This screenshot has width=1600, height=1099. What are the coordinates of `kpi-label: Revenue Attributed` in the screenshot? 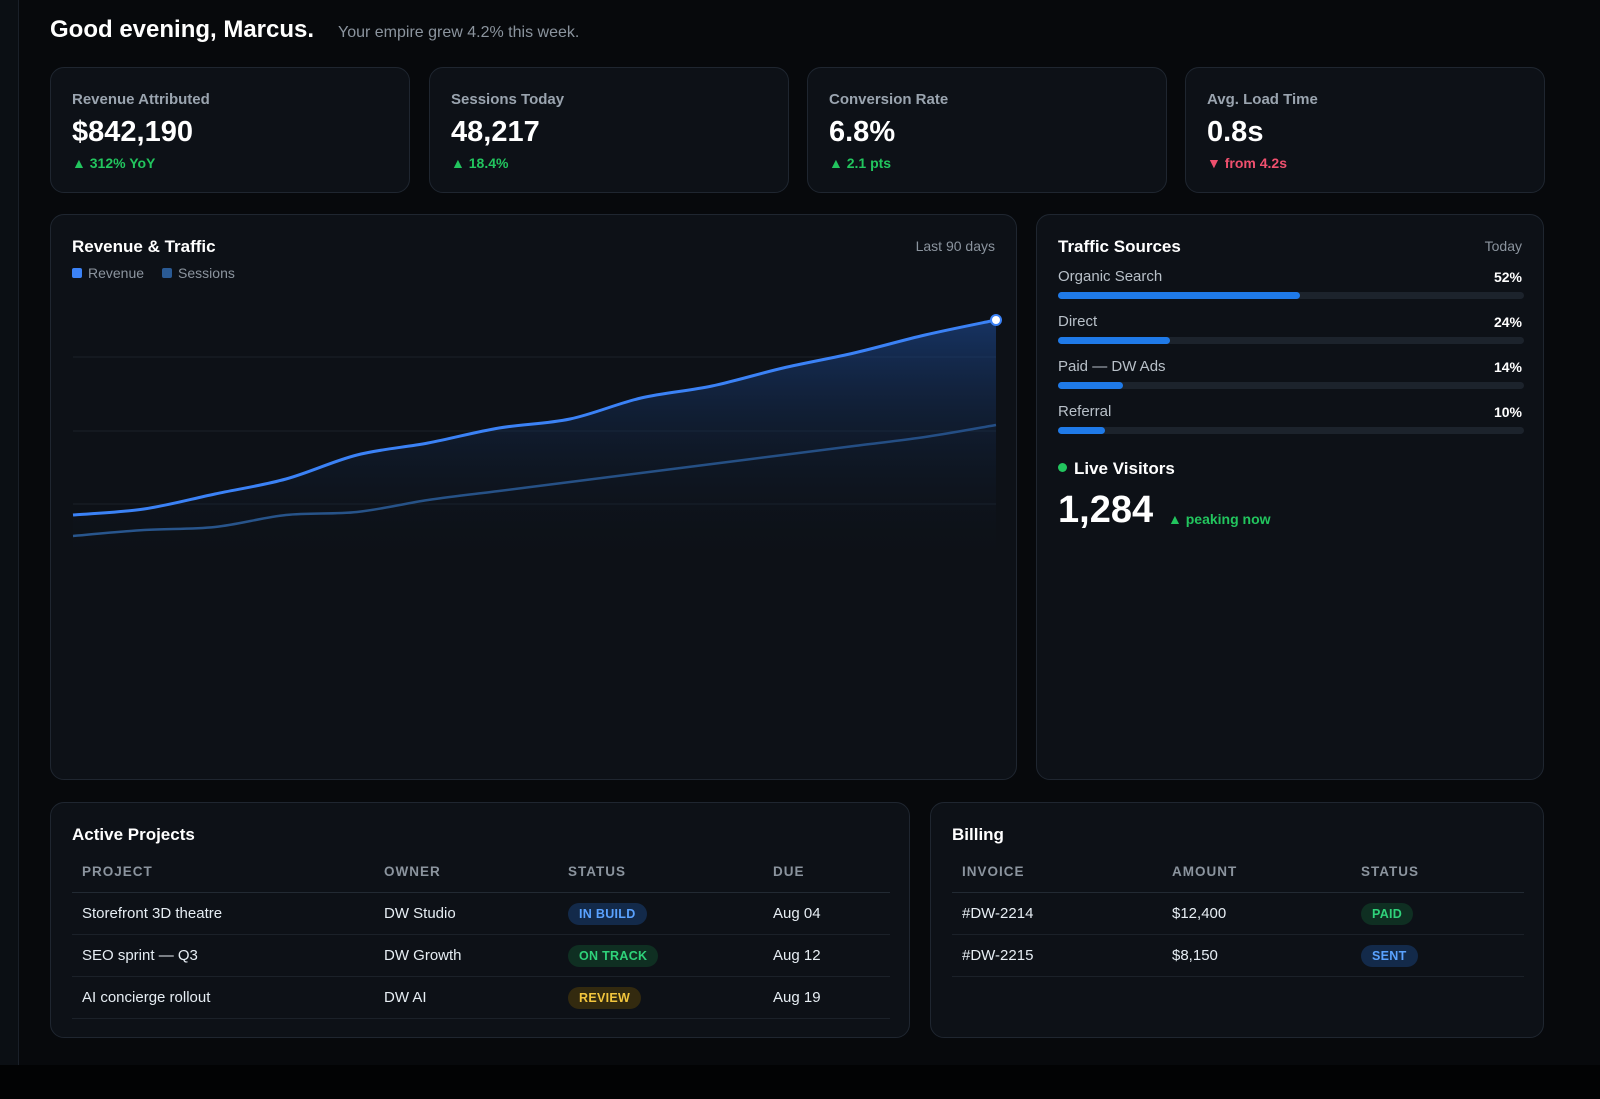 It's located at (141, 99).